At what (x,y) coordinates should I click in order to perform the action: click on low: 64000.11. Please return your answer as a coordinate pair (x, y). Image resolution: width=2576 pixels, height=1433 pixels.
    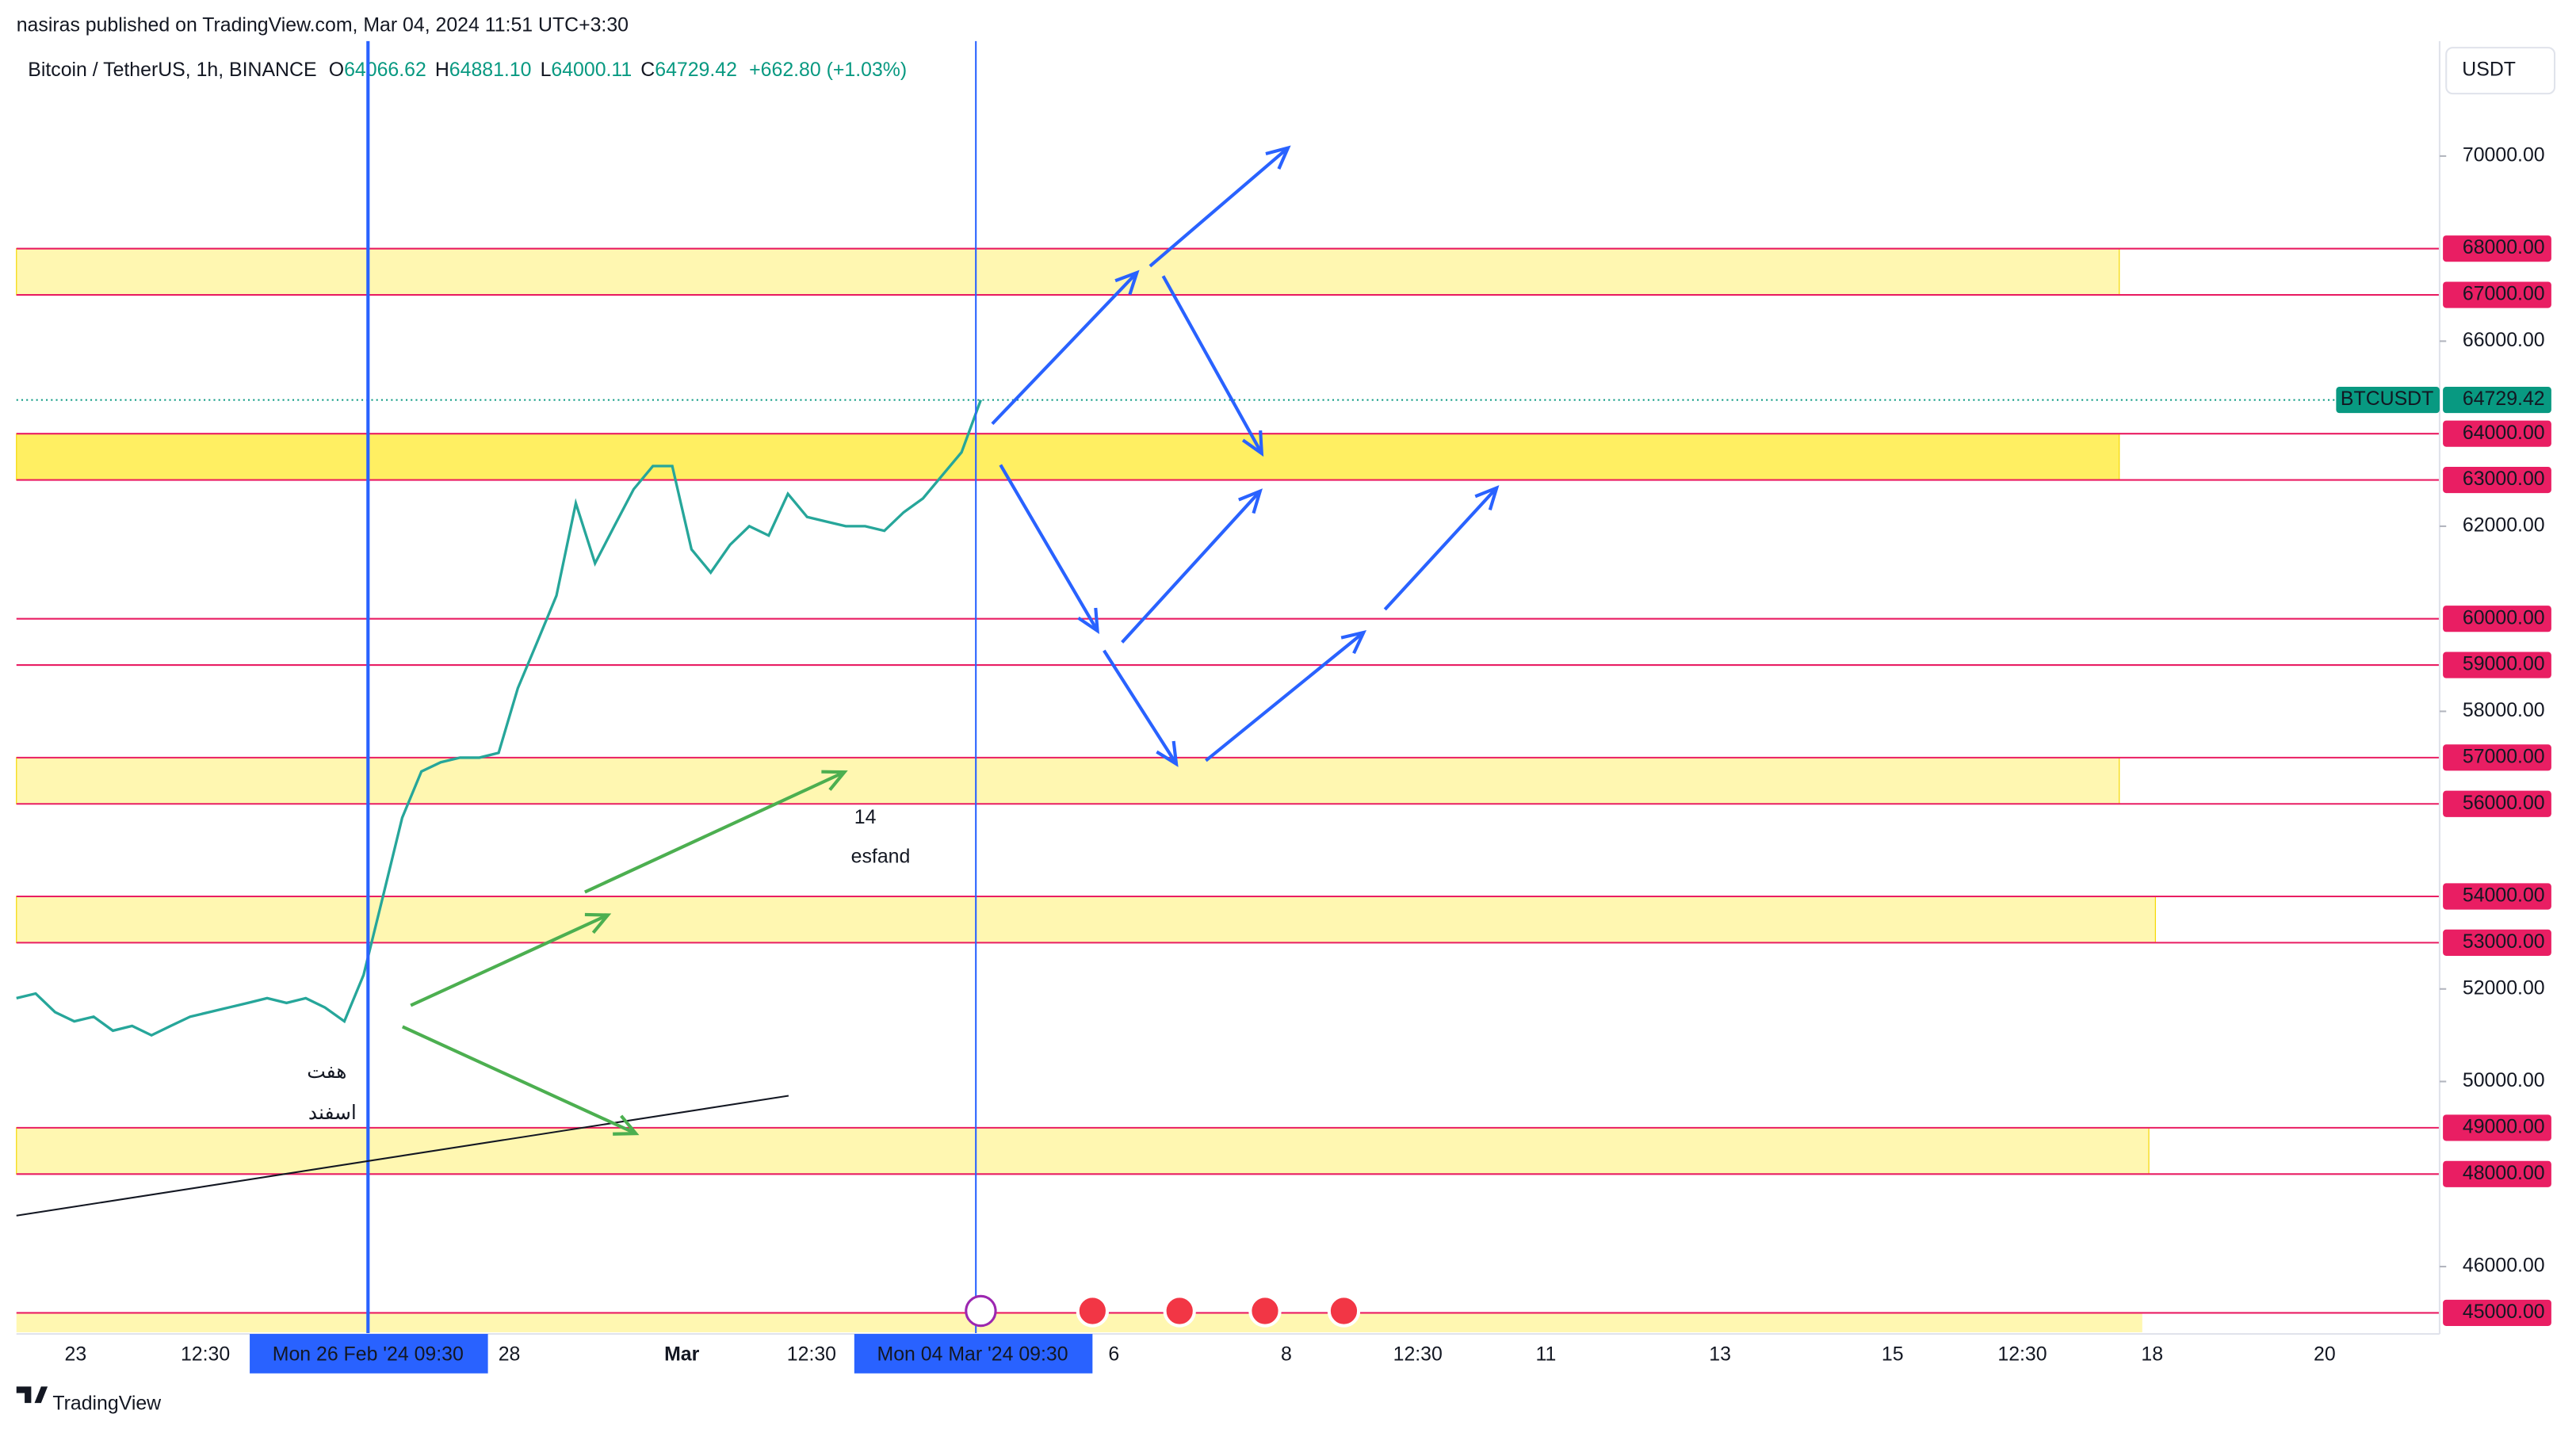
    Looking at the image, I should click on (591, 70).